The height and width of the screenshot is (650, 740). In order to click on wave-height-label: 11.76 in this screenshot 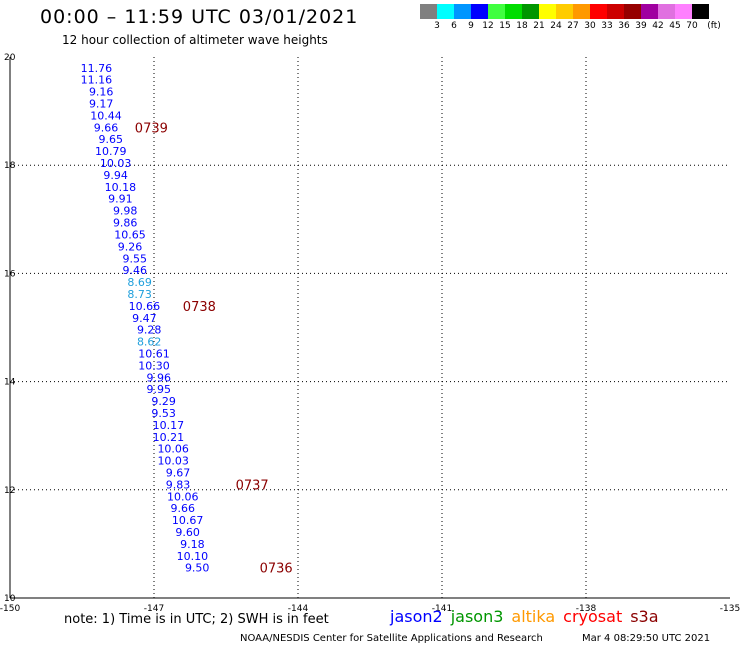, I will do `click(97, 68)`.